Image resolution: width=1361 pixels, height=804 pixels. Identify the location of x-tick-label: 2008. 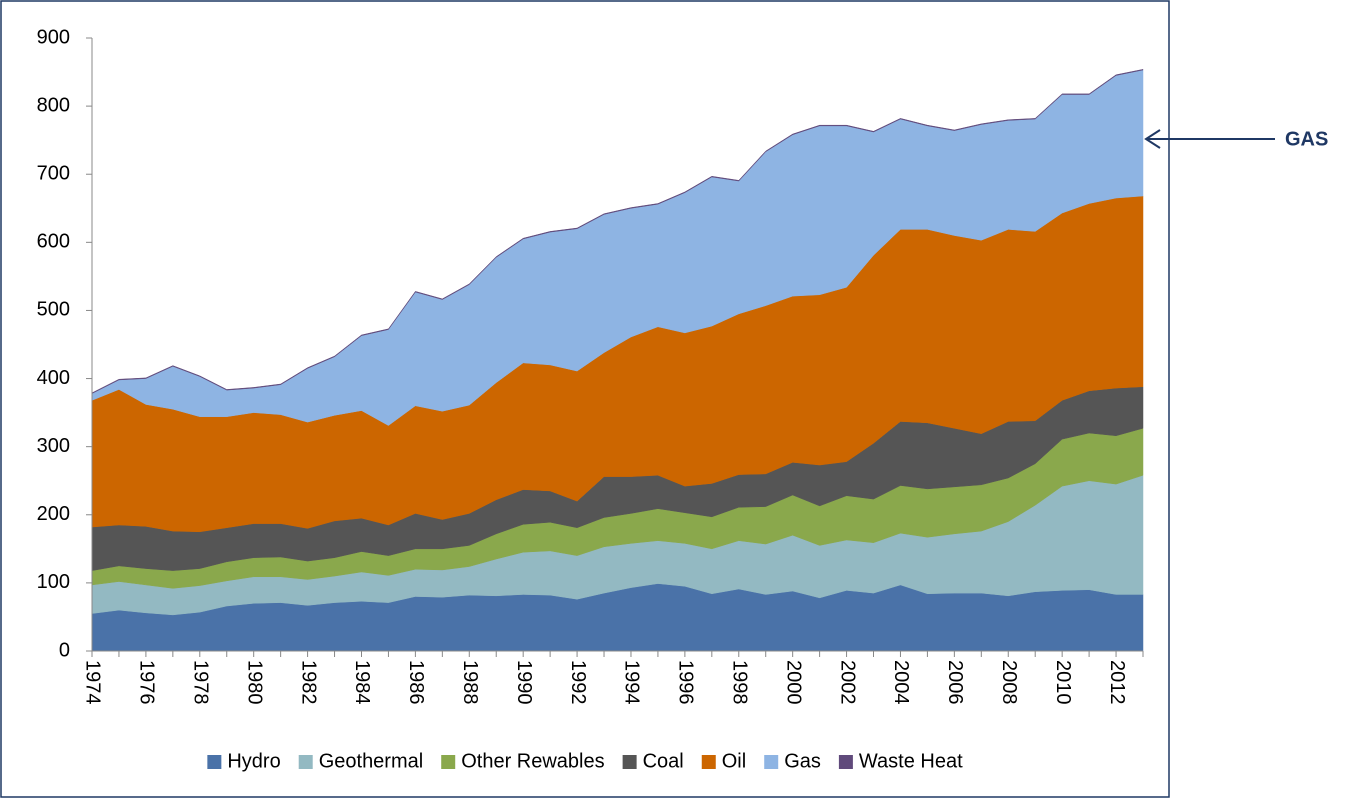
(1009, 682).